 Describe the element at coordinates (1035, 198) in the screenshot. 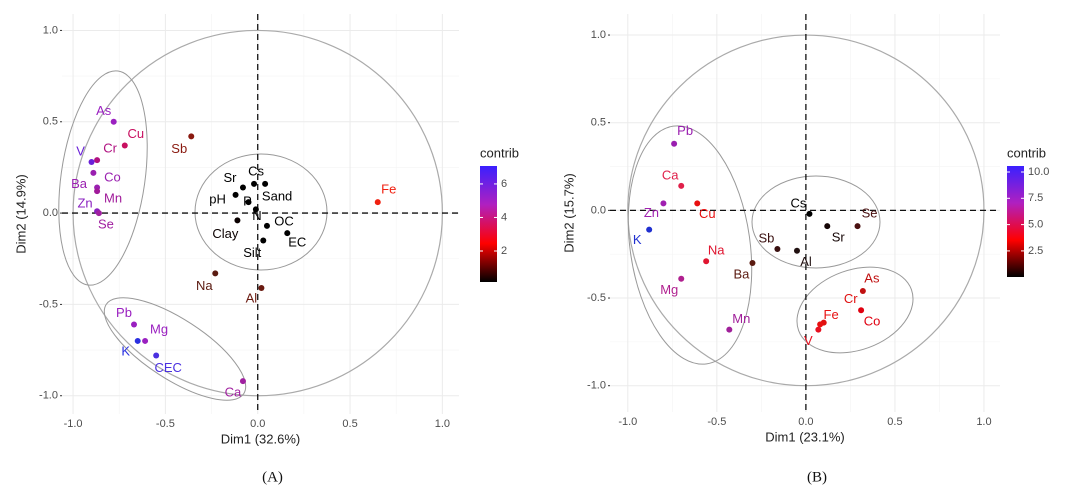

I see `colorbar-label: 7.5` at that location.